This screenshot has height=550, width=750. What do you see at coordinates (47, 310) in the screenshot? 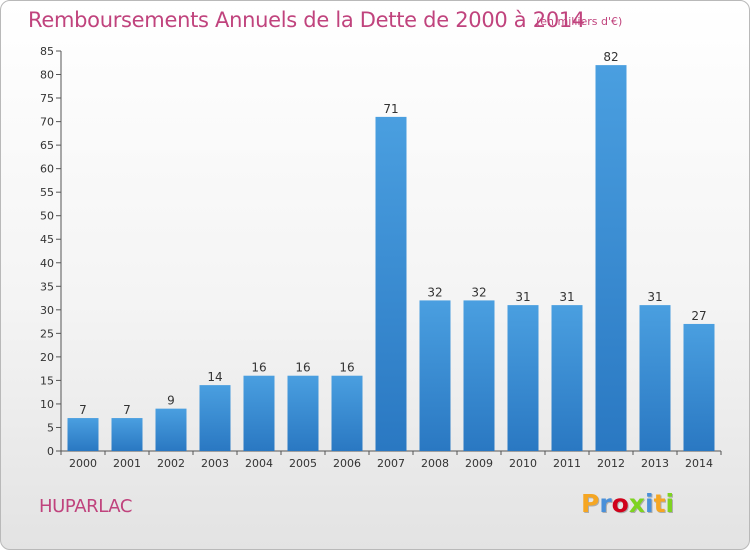
I see `y-tick-label: 30` at bounding box center [47, 310].